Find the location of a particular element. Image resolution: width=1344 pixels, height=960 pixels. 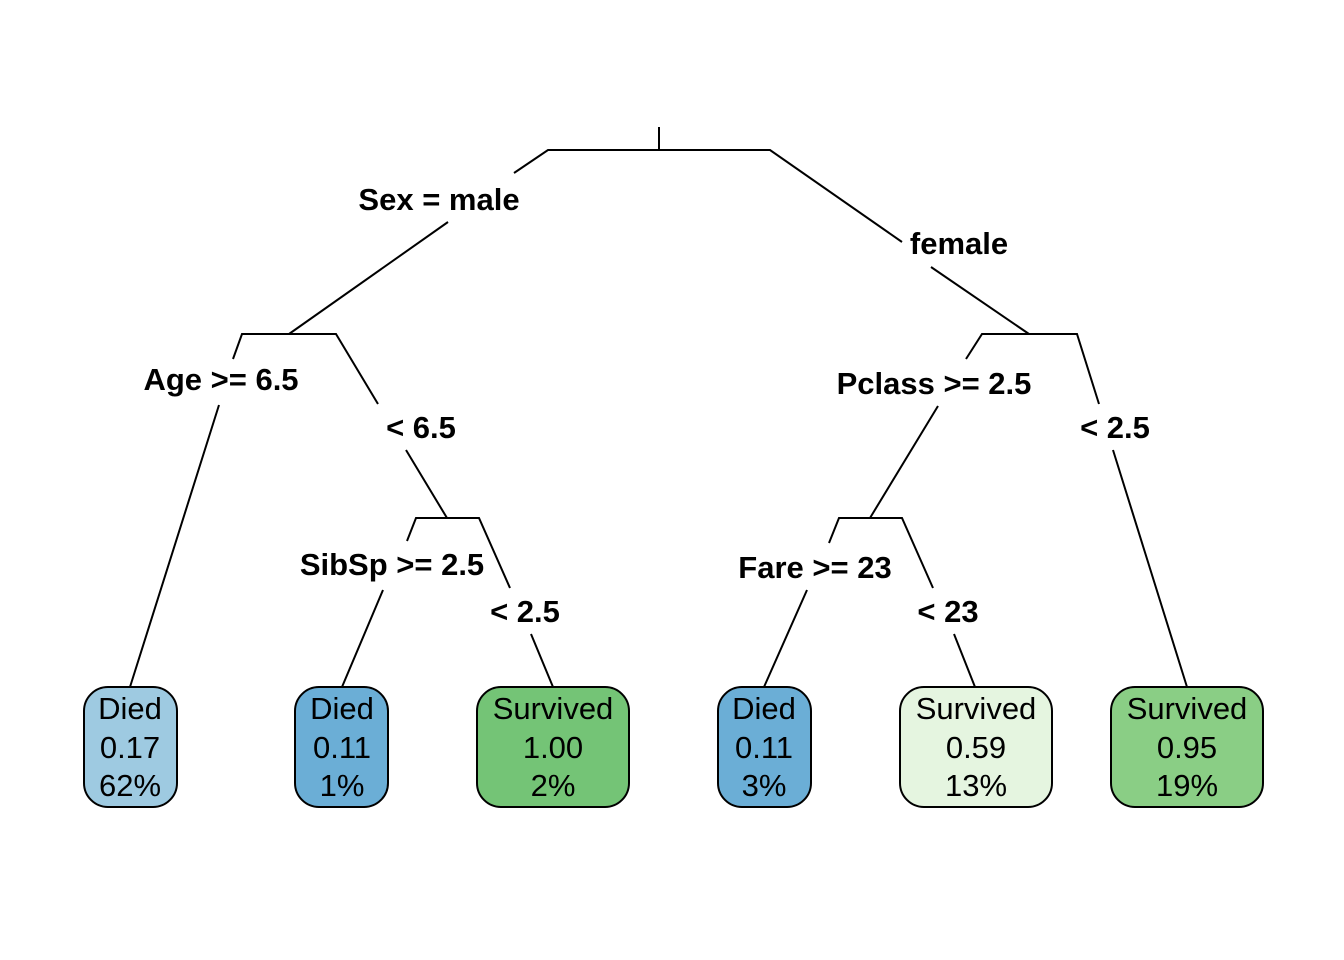

edge-fare-ge is located at coordinates (816, 602).